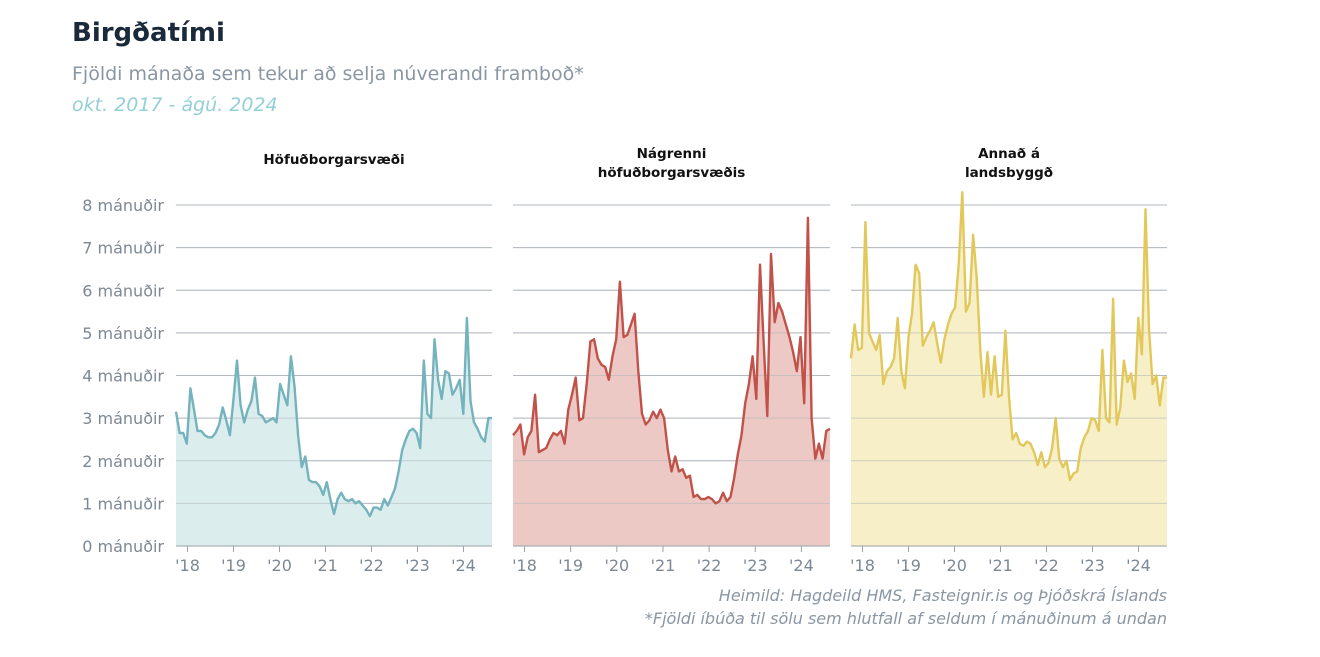 The height and width of the screenshot is (657, 1320). I want to click on y-tick-label: 8 mánuðir, so click(123, 205).